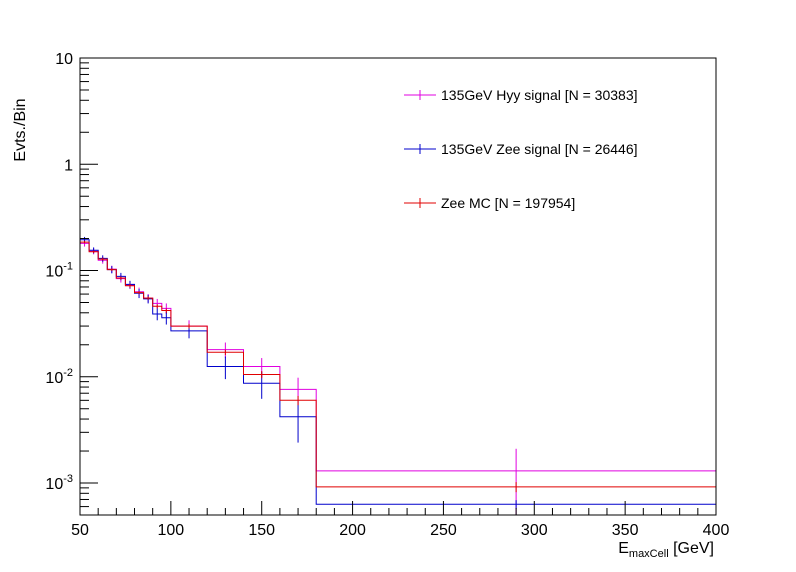 This screenshot has width=796, height=572. I want to click on x-tick-label: 400, so click(716, 530).